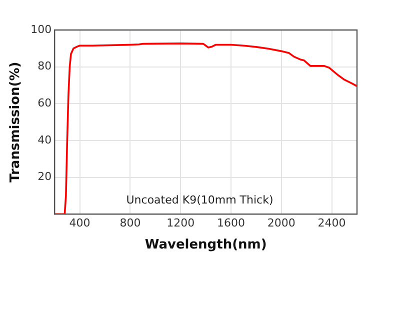 The width and height of the screenshot is (407, 325). I want to click on x-tick-label: 800, so click(130, 223).